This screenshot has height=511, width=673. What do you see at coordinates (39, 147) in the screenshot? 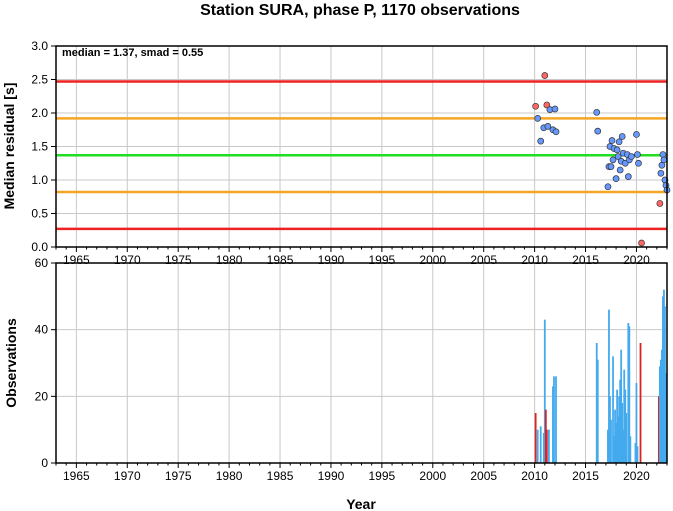
I see `residual-y-tick-label: 1.5` at bounding box center [39, 147].